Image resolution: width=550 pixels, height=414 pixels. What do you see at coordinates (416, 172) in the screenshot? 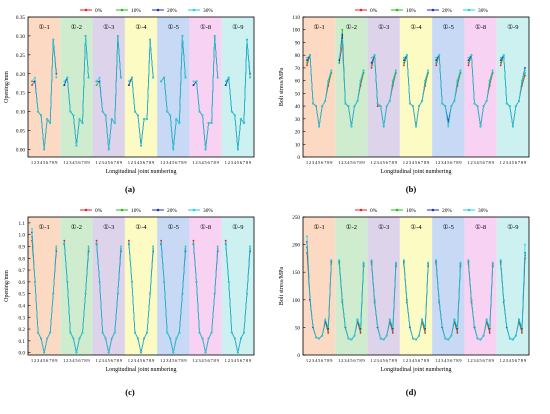
I see `x-axis-label: Longitudinal joint numbering` at bounding box center [416, 172].